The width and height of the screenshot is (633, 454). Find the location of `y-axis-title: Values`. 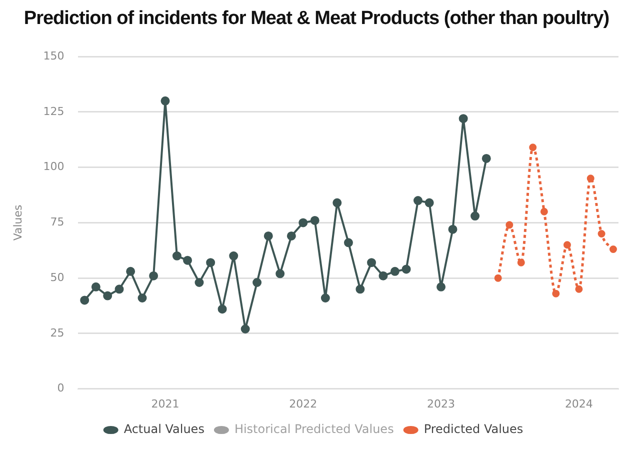

y-axis-title: Values is located at coordinates (17, 222).